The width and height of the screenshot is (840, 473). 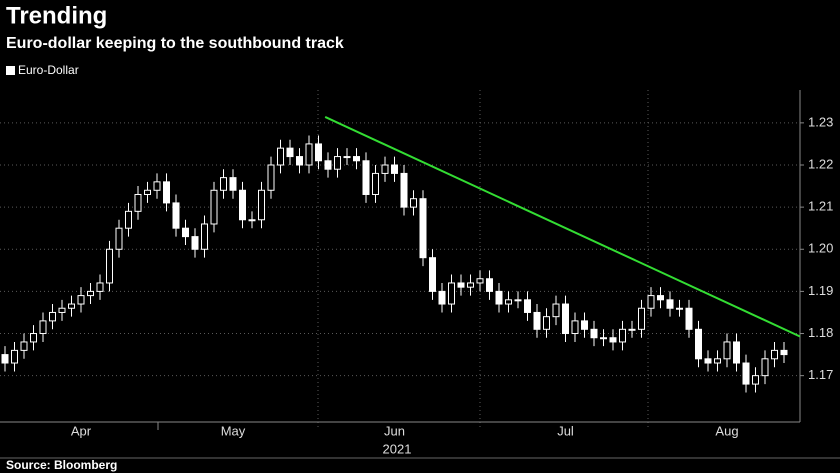 I want to click on y-tick-label: 1.17, so click(x=820, y=374).